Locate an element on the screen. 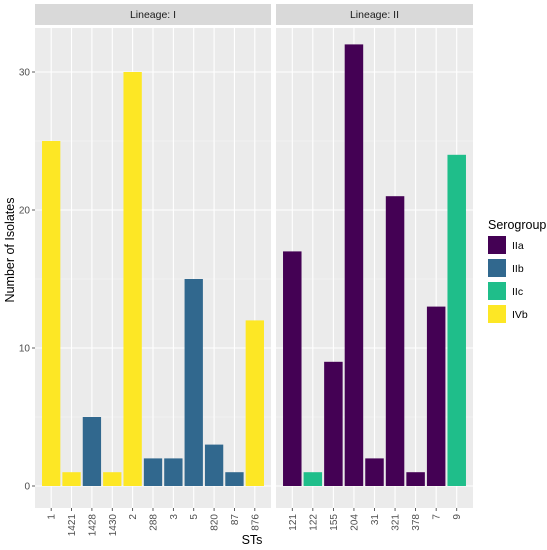 This screenshot has height=550, width=547. y-axis: 0 10 20 30 is located at coordinates (27, 280).